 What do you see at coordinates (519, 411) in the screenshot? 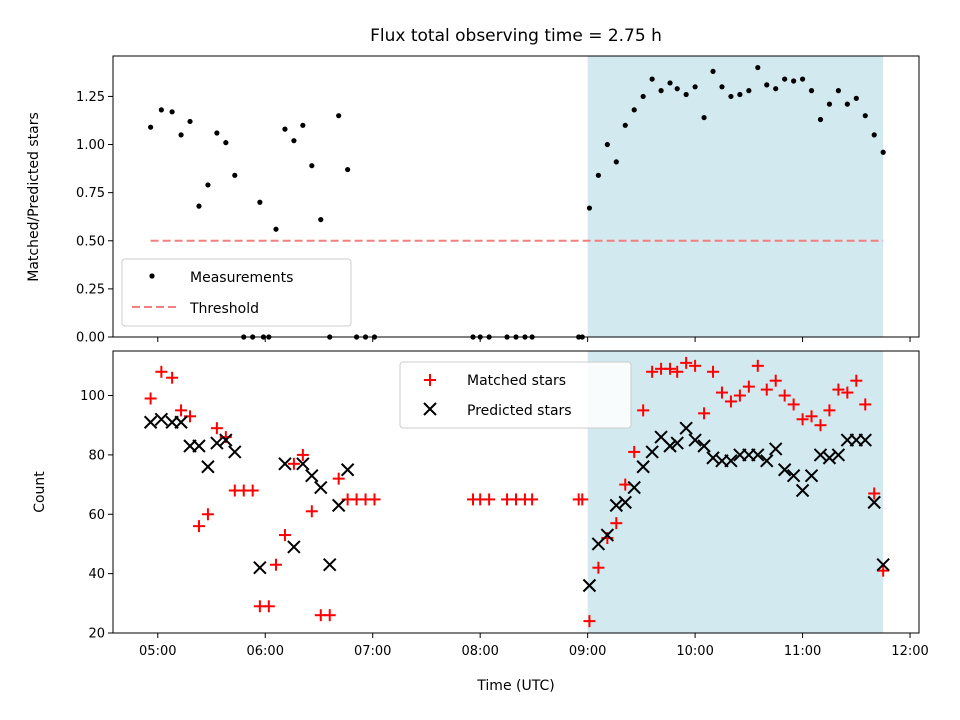
I see `legend-label-predicted: Predicted stars` at bounding box center [519, 411].